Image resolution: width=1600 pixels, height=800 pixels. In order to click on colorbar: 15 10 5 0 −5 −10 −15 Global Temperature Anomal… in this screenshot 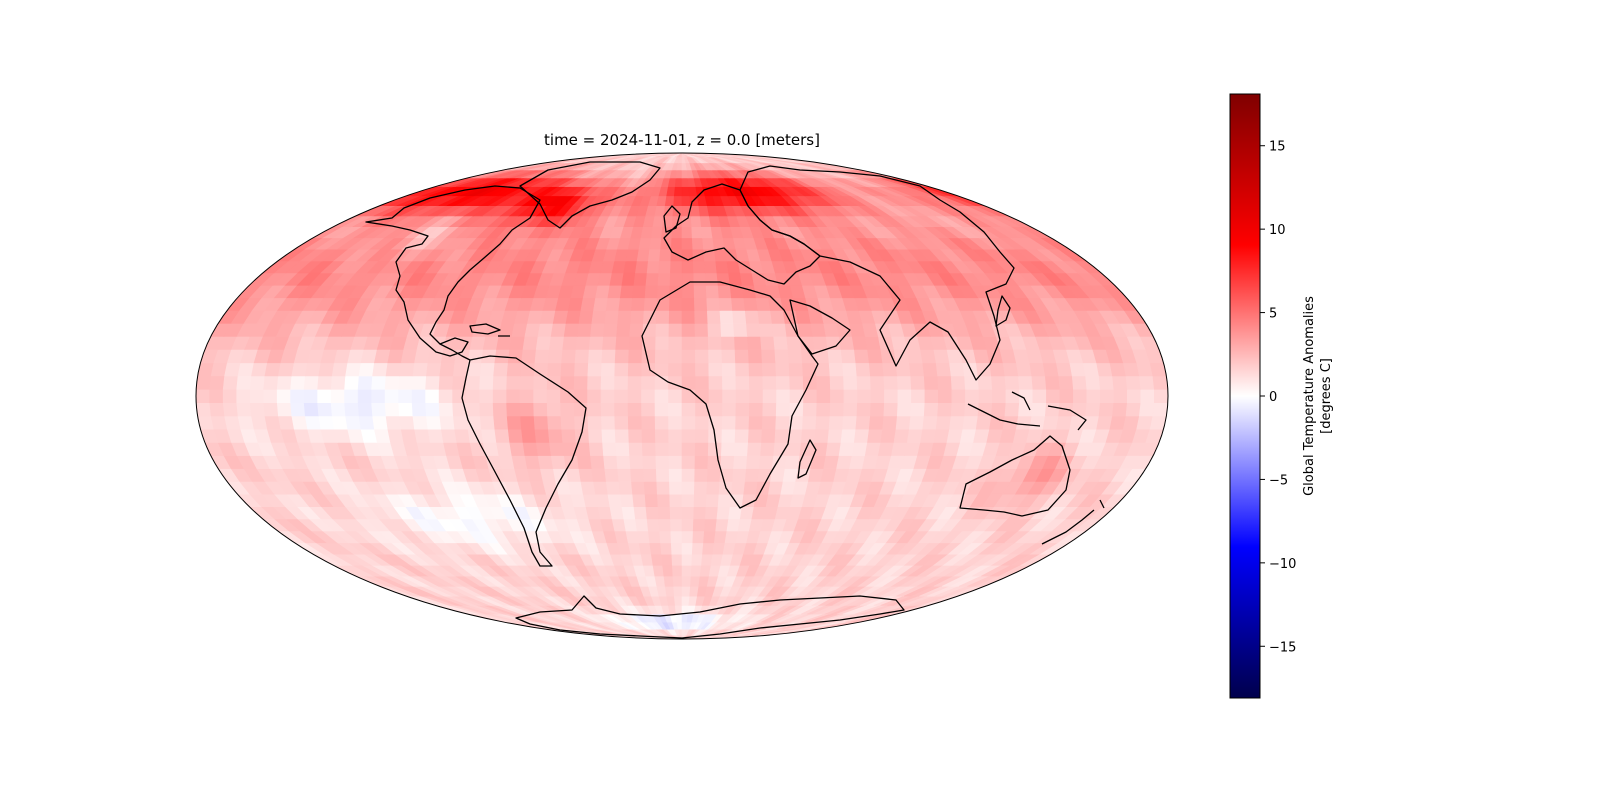, I will do `click(1281, 396)`.